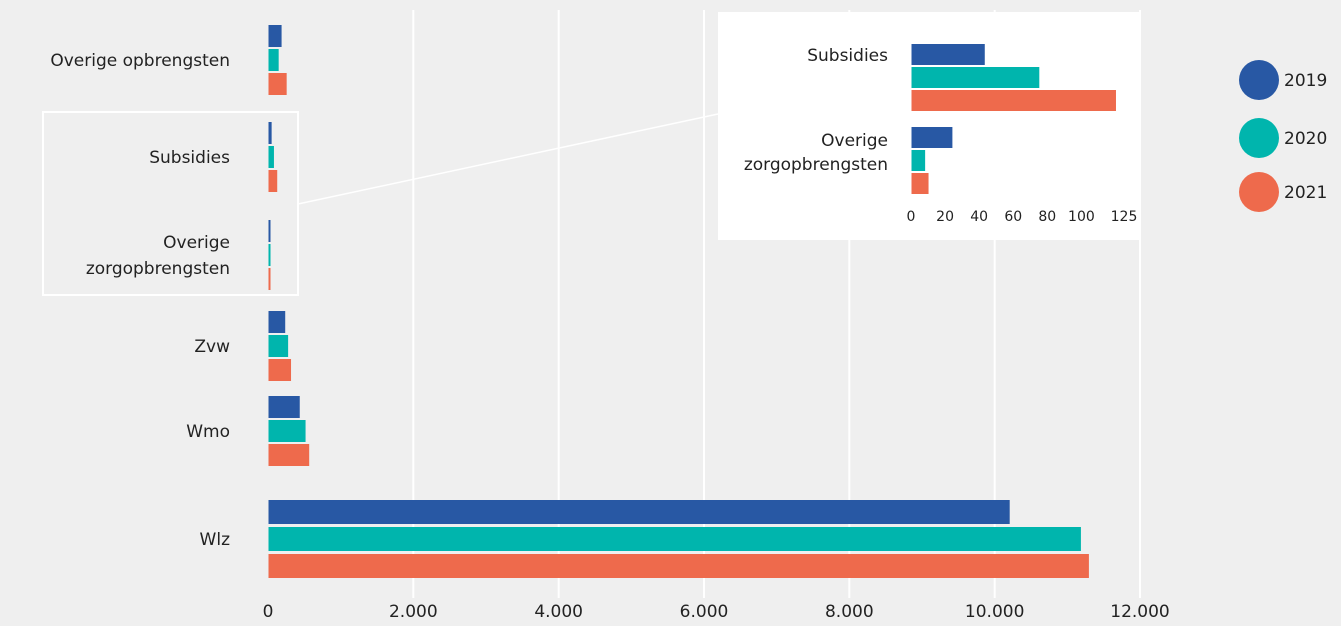  What do you see at coordinates (269, 279) in the screenshot?
I see `bar-overige-zorgopbrengsten-2021` at bounding box center [269, 279].